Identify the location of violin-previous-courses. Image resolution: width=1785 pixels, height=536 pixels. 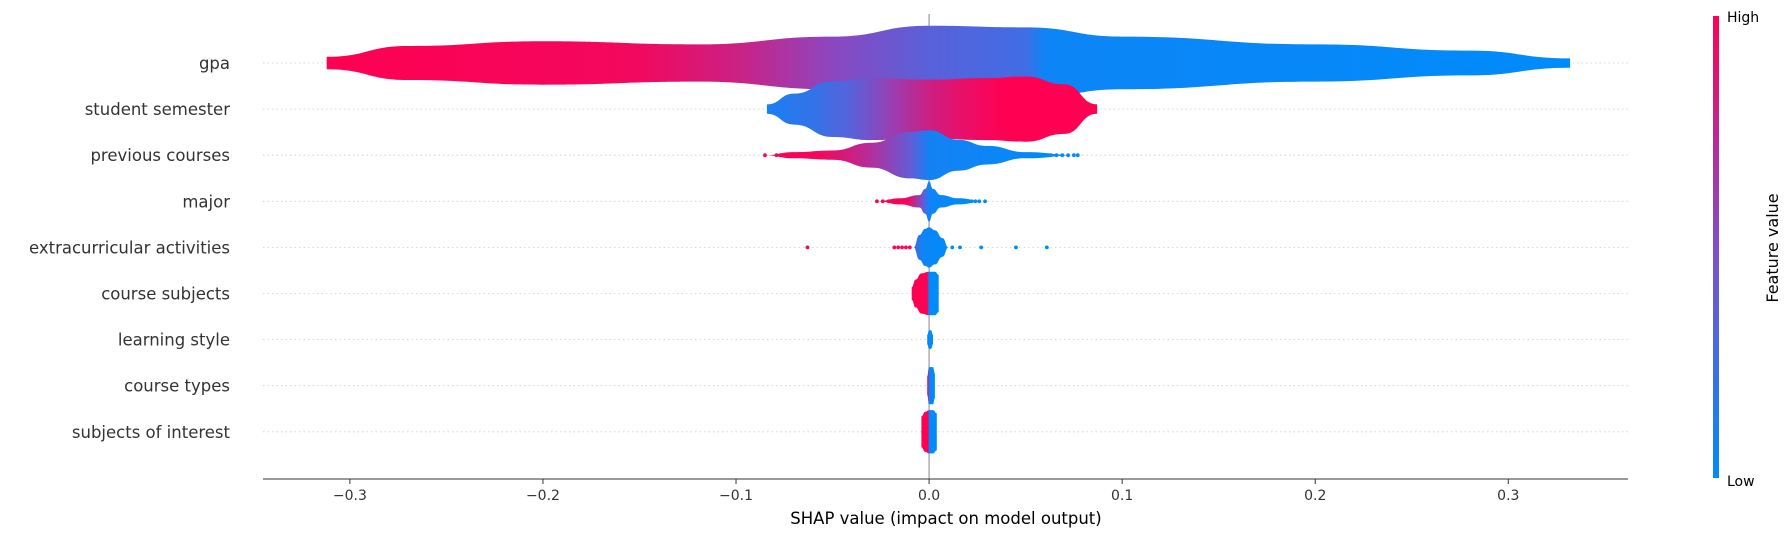
(921, 155).